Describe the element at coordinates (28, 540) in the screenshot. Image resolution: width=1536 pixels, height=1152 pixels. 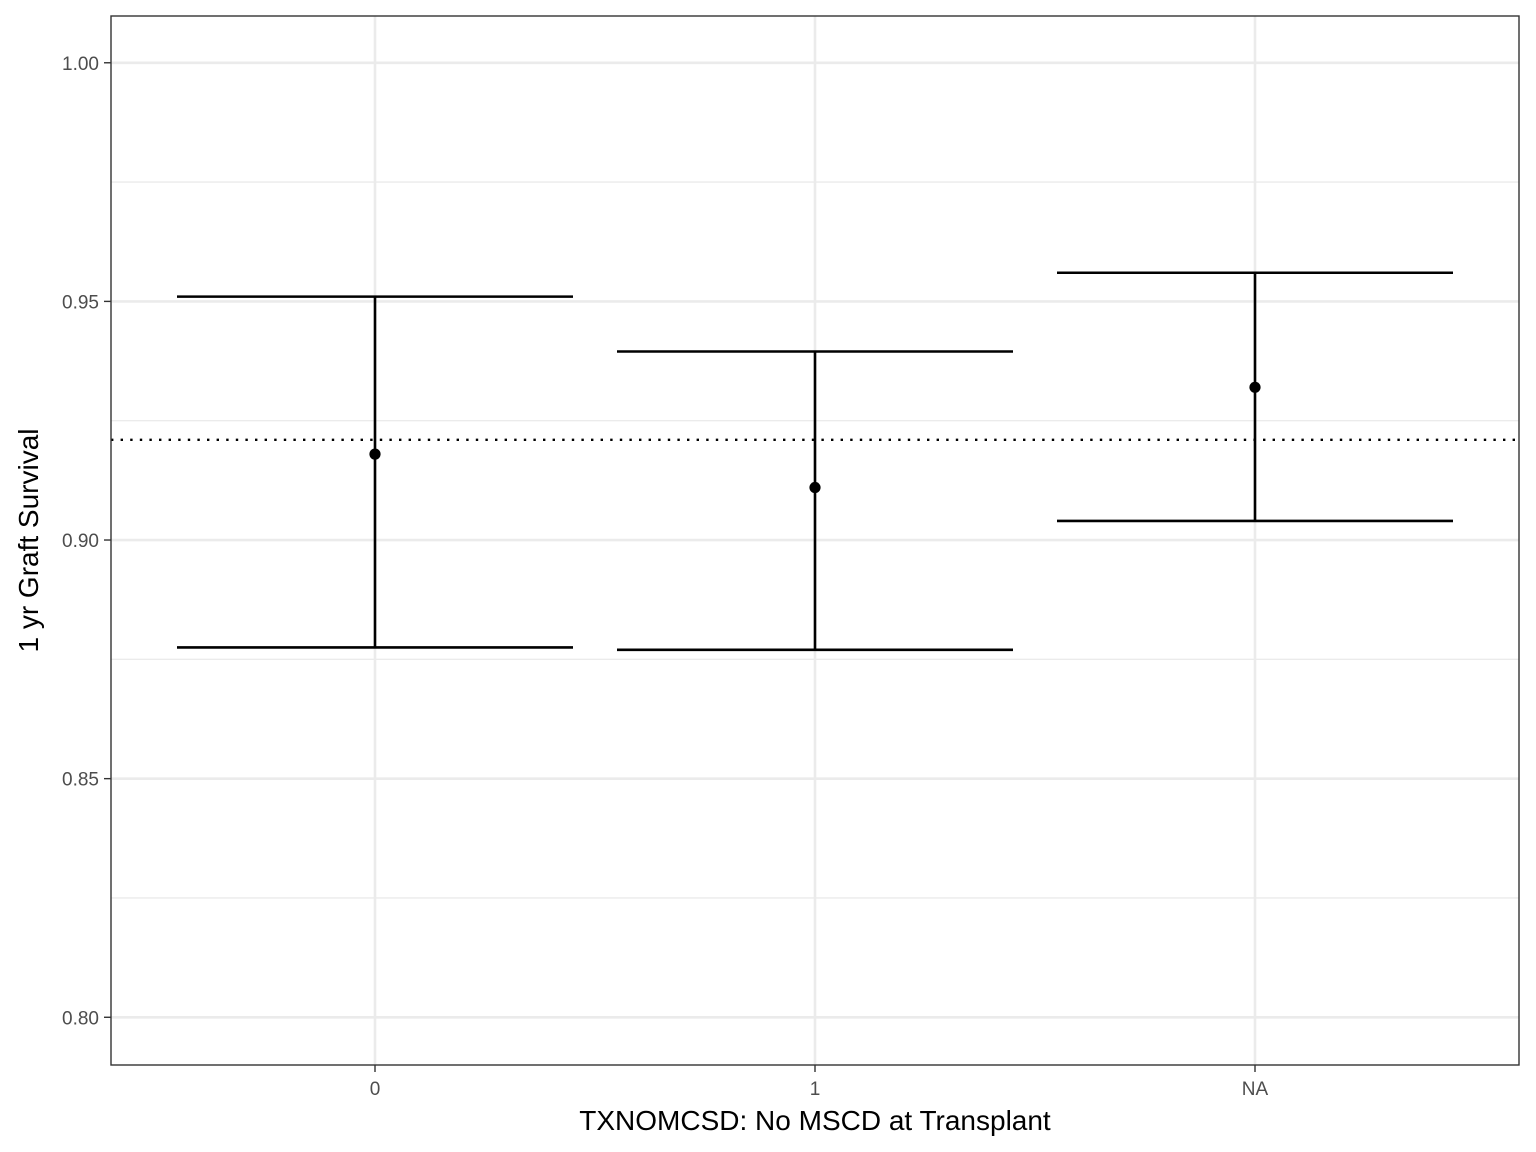
I see `y-axis-title: 1 yr Graft Survival` at that location.